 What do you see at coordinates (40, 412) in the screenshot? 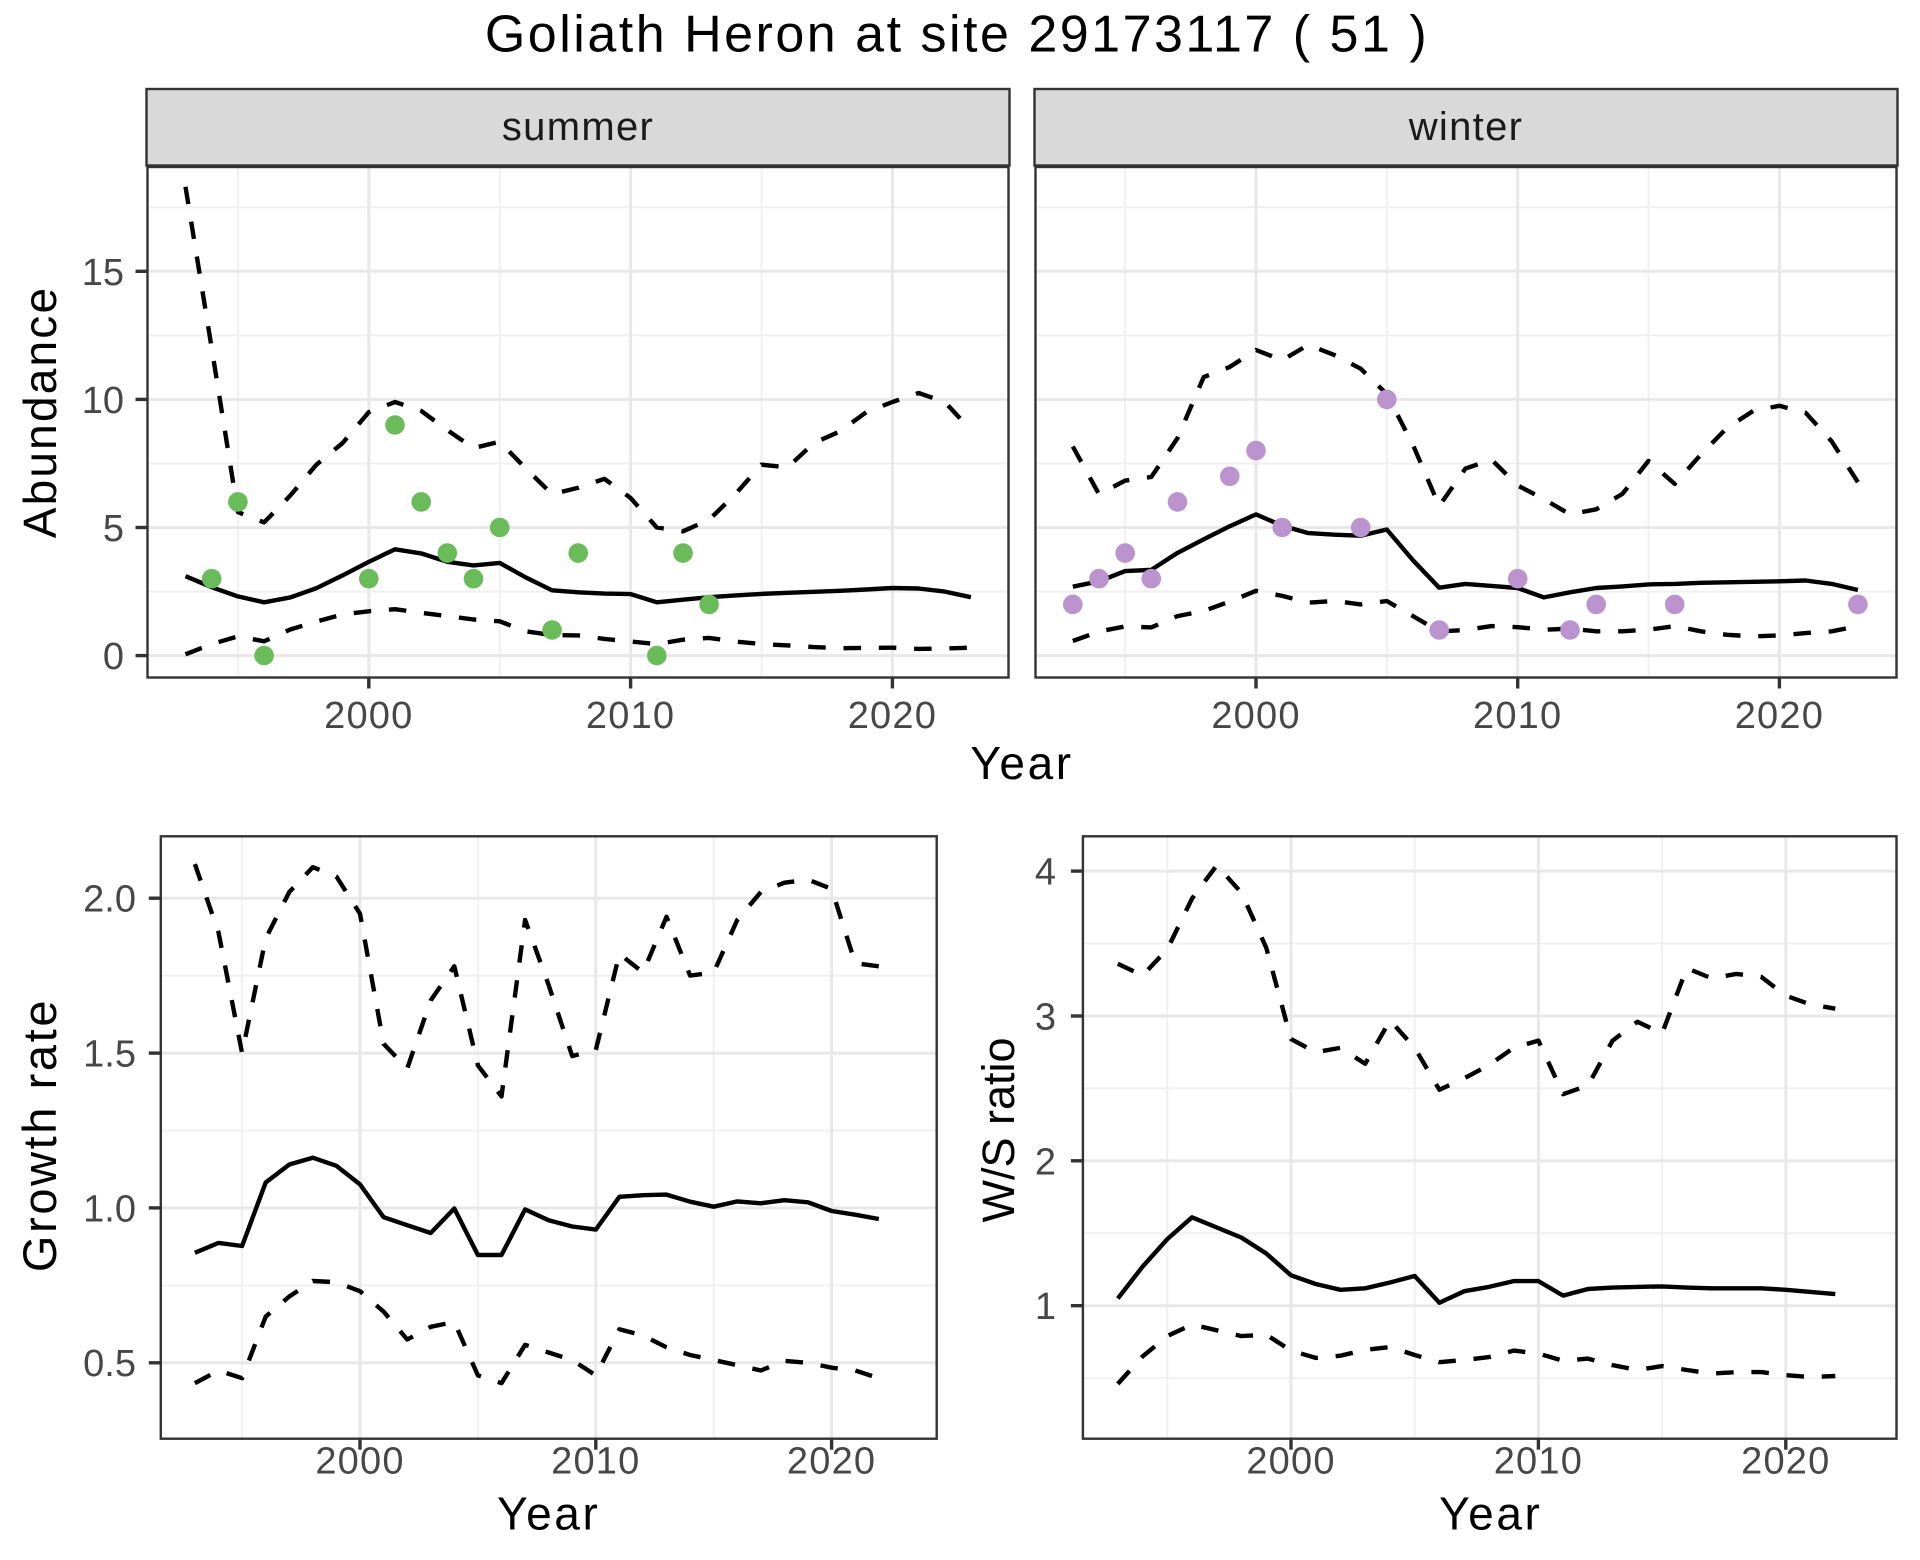
I see `svg-text: Abundance` at bounding box center [40, 412].